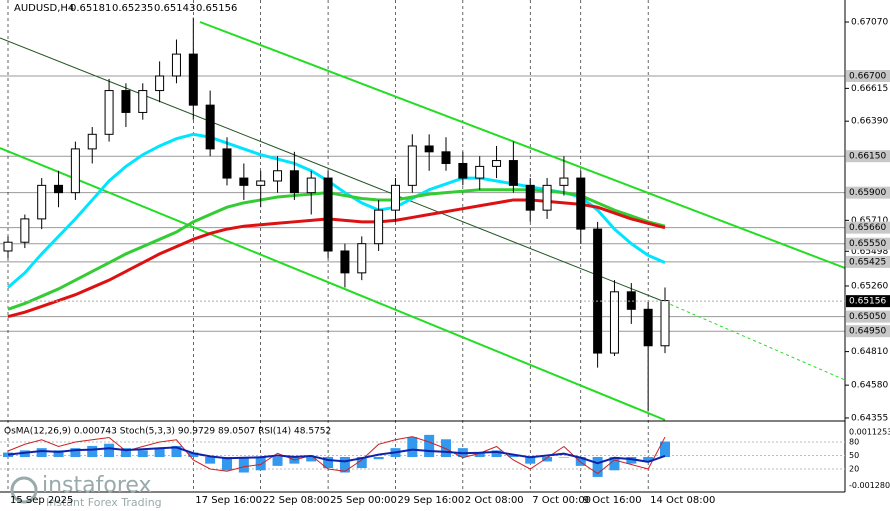  Describe the element at coordinates (430, 500) in the screenshot. I see `x-tick-label: 29 Sep 16:00` at that location.